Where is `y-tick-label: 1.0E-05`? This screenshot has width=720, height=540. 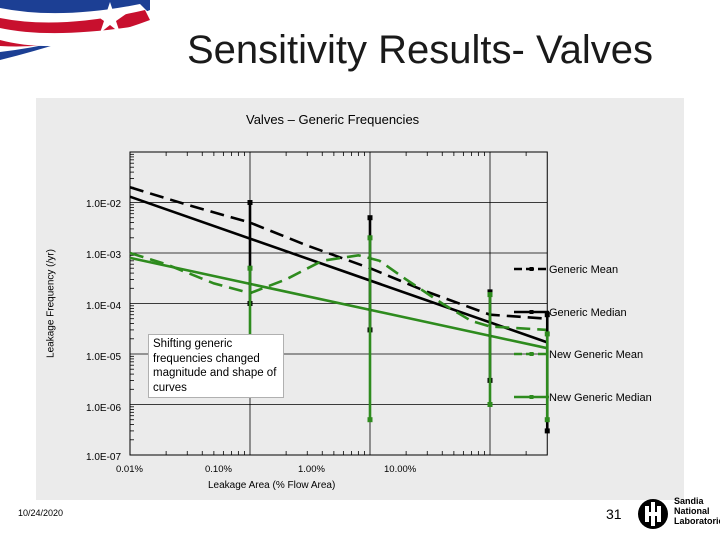
y-tick-label: 1.0E-05 is located at coordinates (104, 357).